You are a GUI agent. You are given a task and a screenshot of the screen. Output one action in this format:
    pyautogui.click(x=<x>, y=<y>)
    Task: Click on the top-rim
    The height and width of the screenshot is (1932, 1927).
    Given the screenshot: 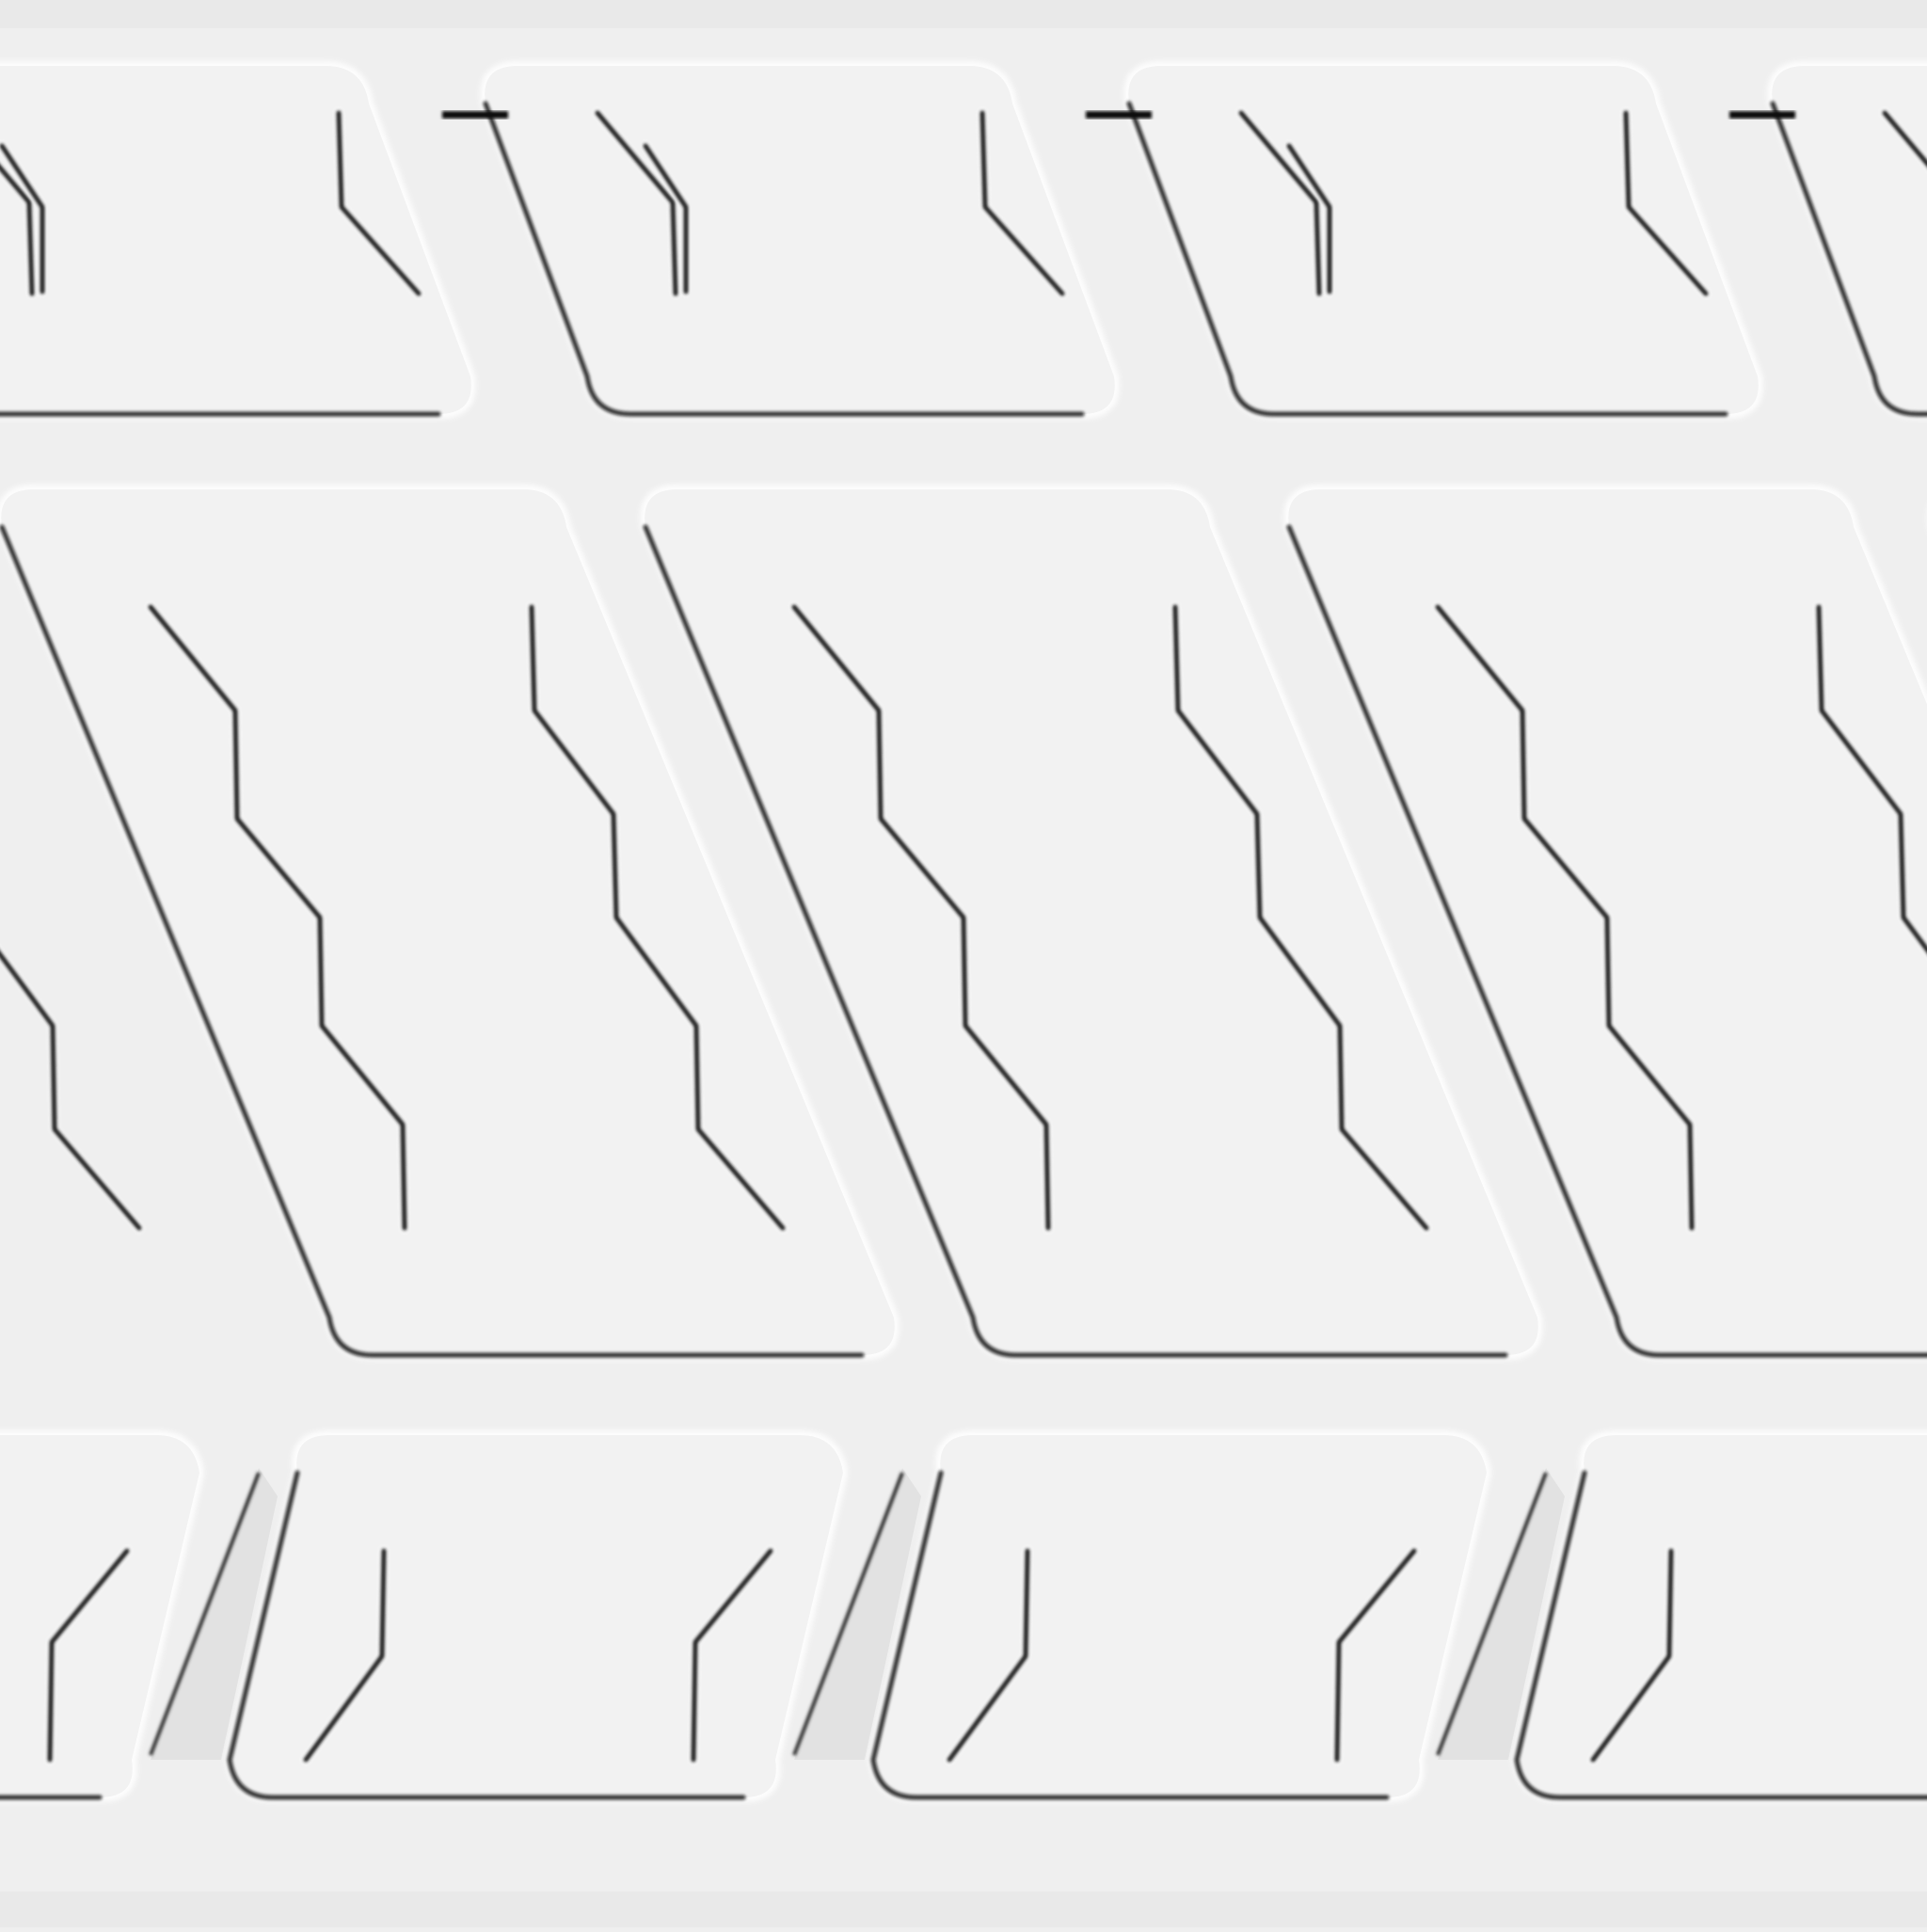 What is the action you would take?
    pyautogui.click(x=963, y=14)
    